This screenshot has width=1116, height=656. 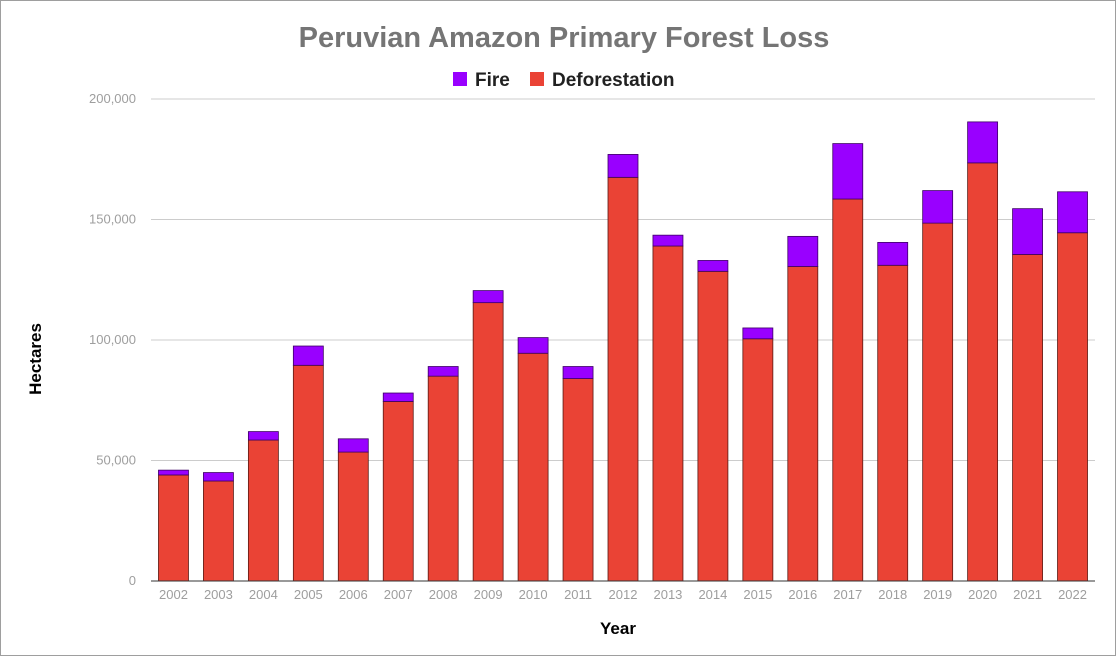 I want to click on bar-deforestation-2016, so click(x=803, y=424).